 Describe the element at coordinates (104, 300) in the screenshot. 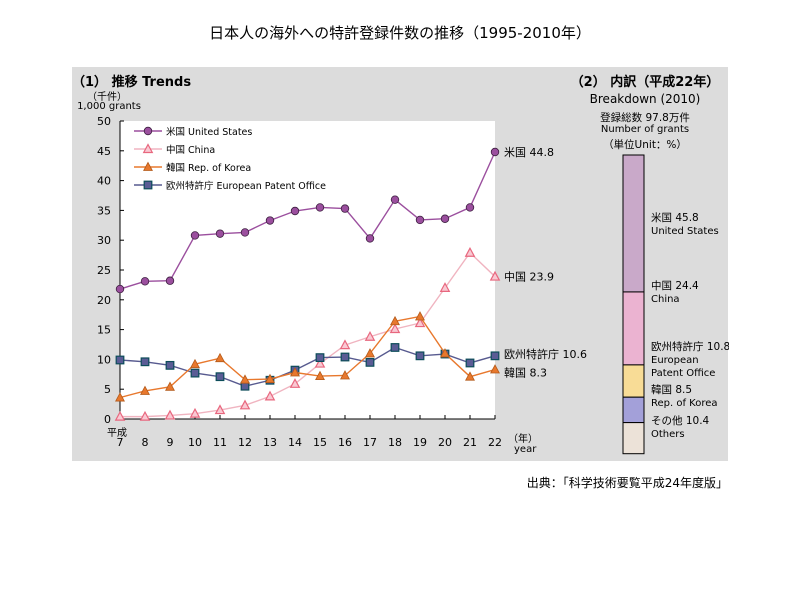

I see `y-tick-label: 20` at that location.